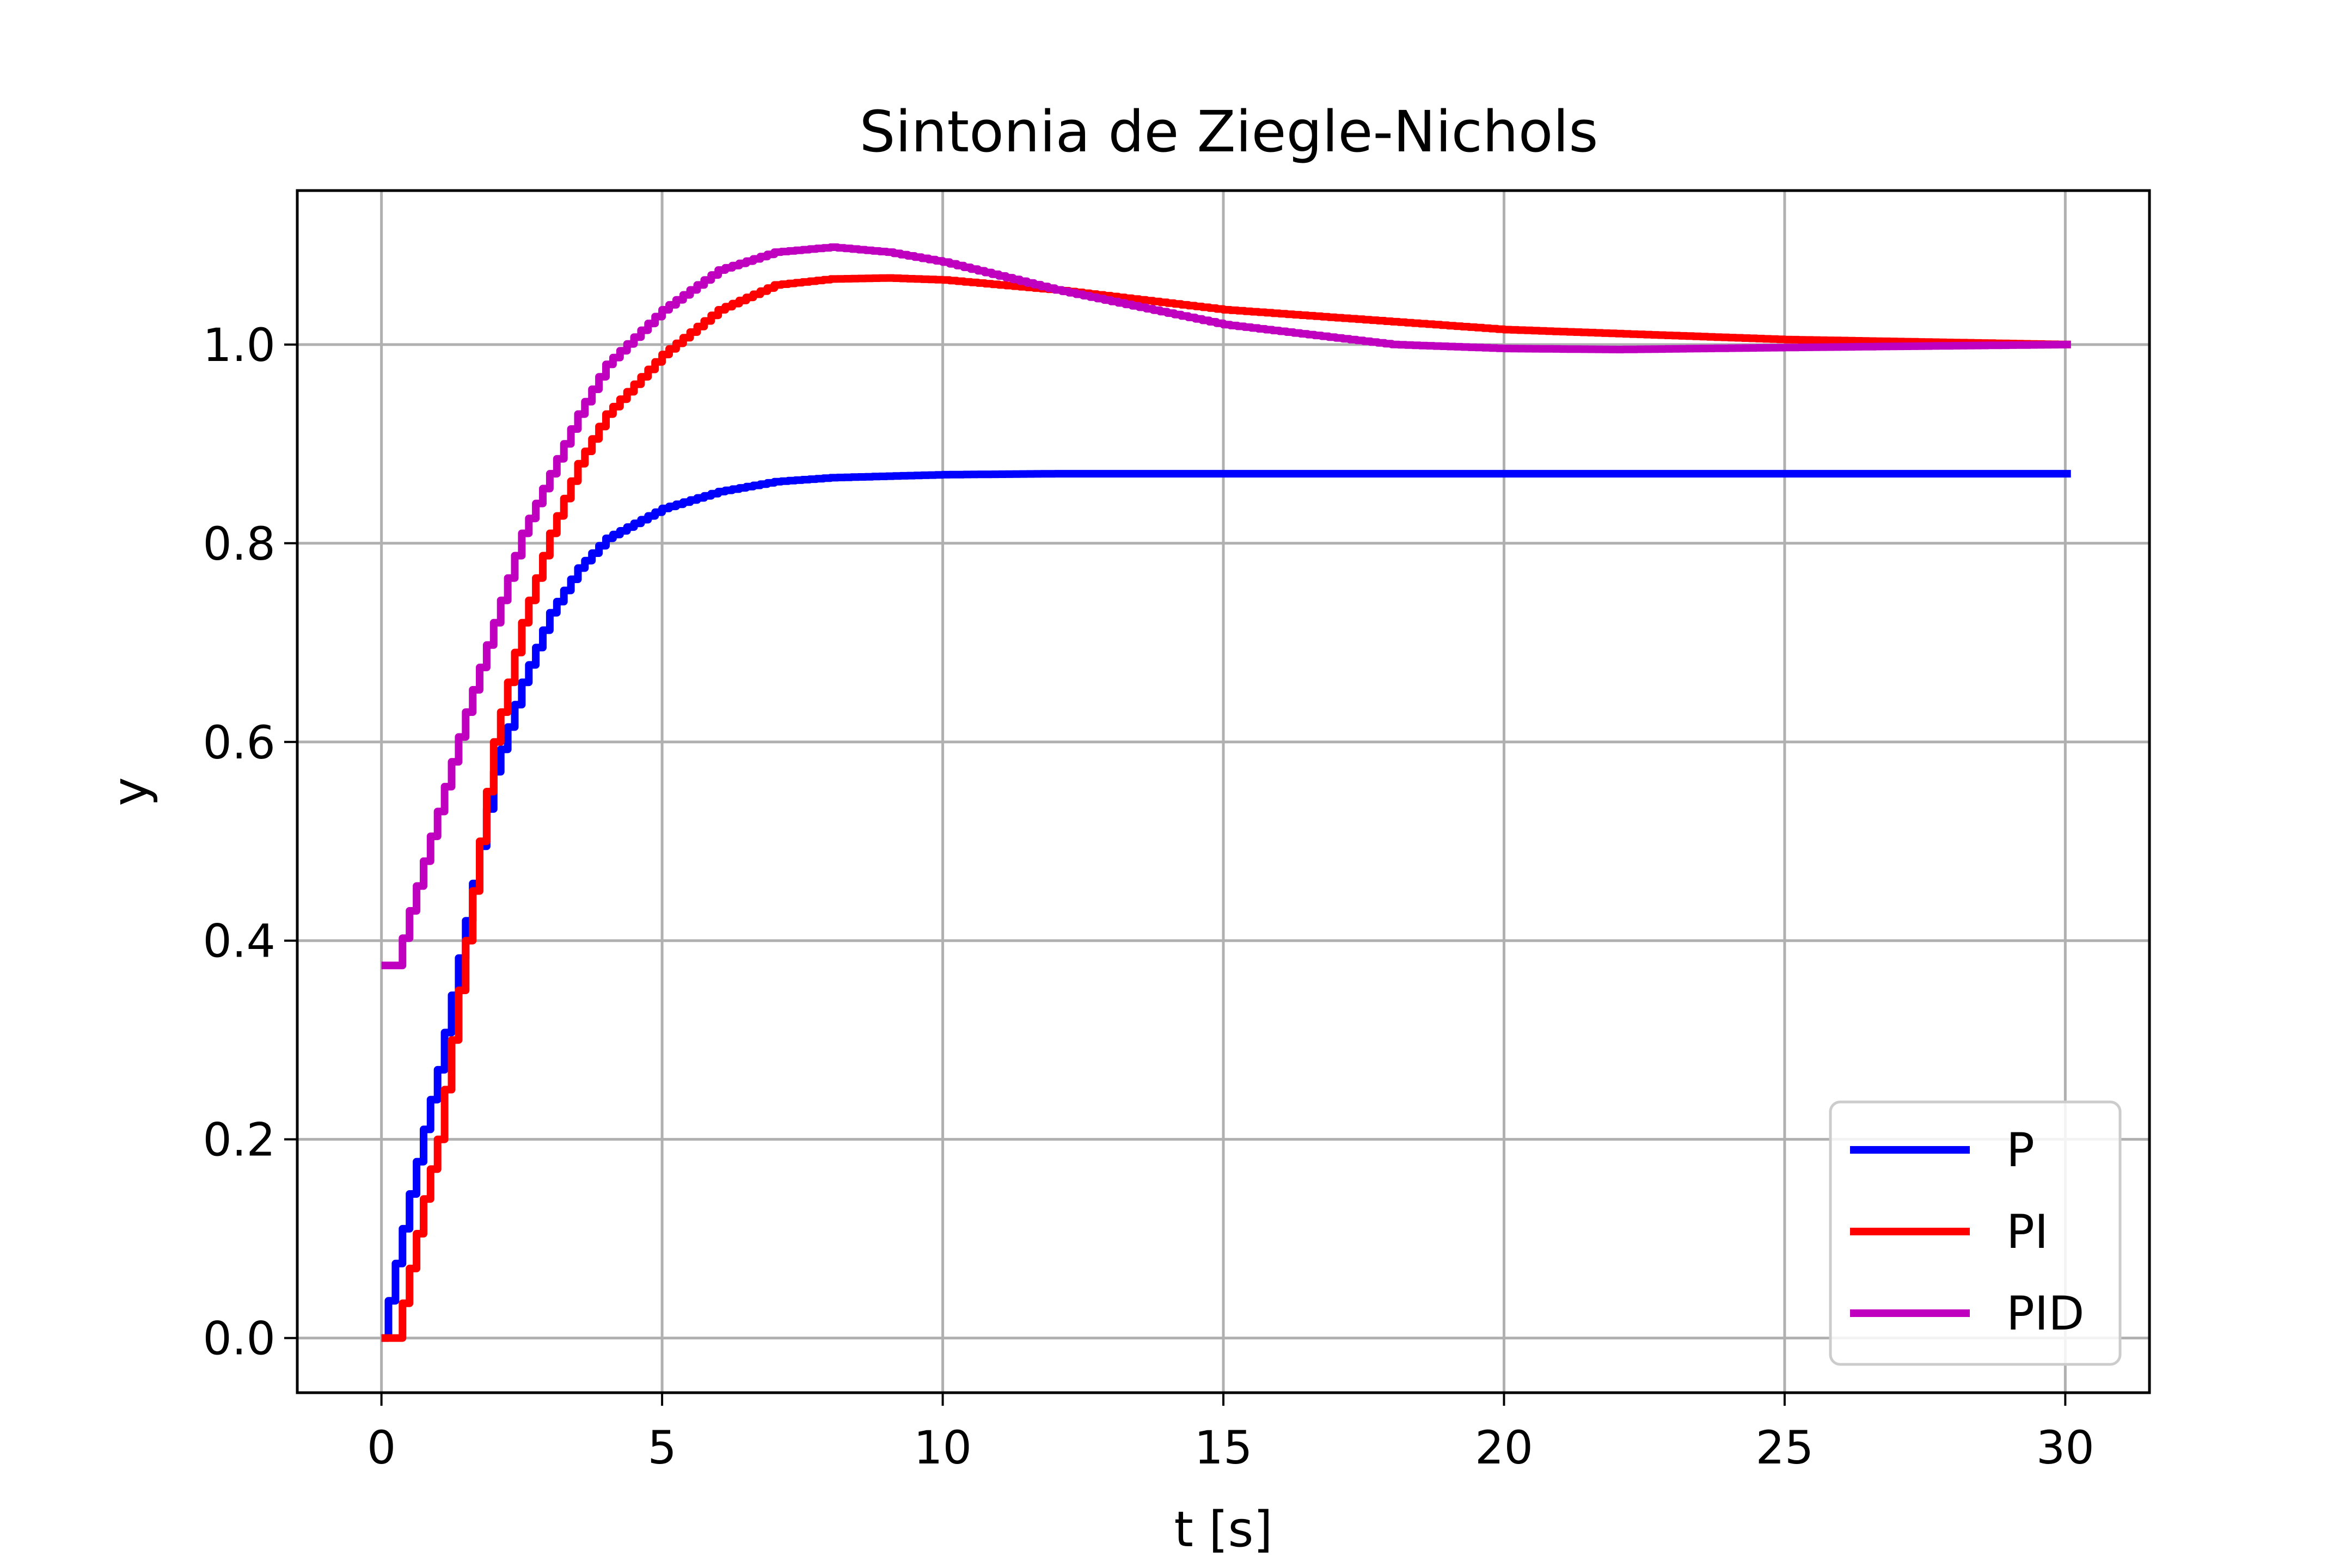 This screenshot has width=2352, height=1568. What do you see at coordinates (130, 791) in the screenshot?
I see `y-axis-label: y` at bounding box center [130, 791].